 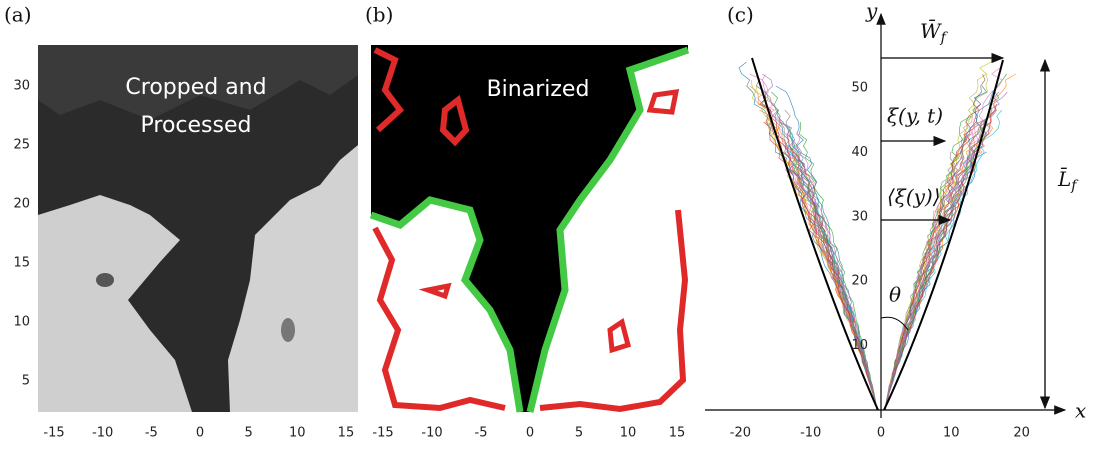 I want to click on annotation-main: L̄, so click(x=1064, y=178).